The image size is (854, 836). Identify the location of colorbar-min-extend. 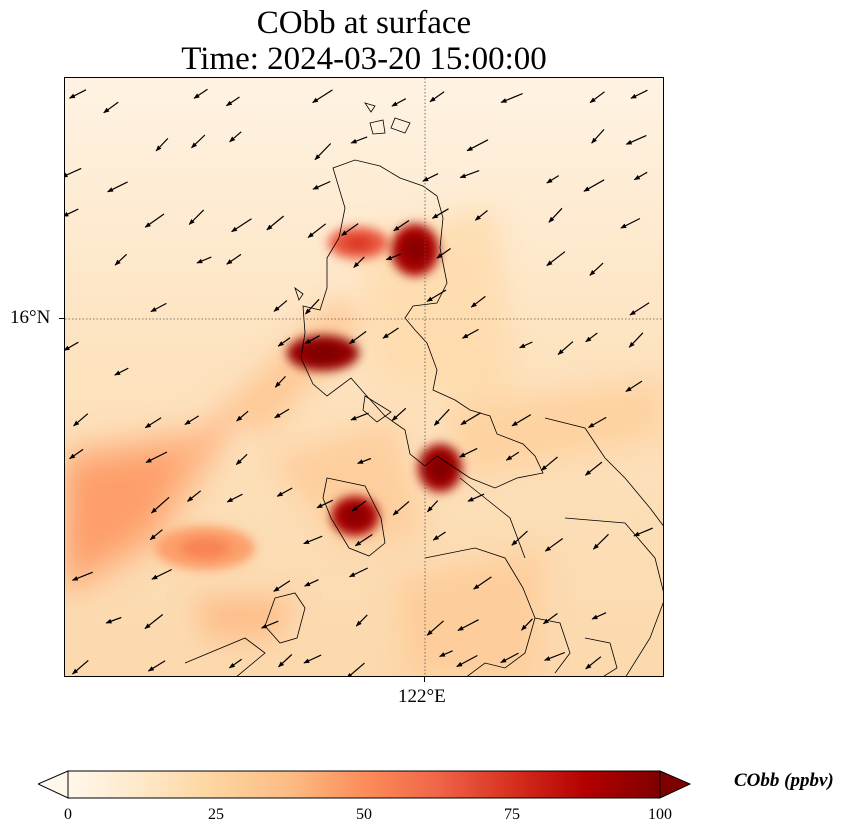
(53, 784).